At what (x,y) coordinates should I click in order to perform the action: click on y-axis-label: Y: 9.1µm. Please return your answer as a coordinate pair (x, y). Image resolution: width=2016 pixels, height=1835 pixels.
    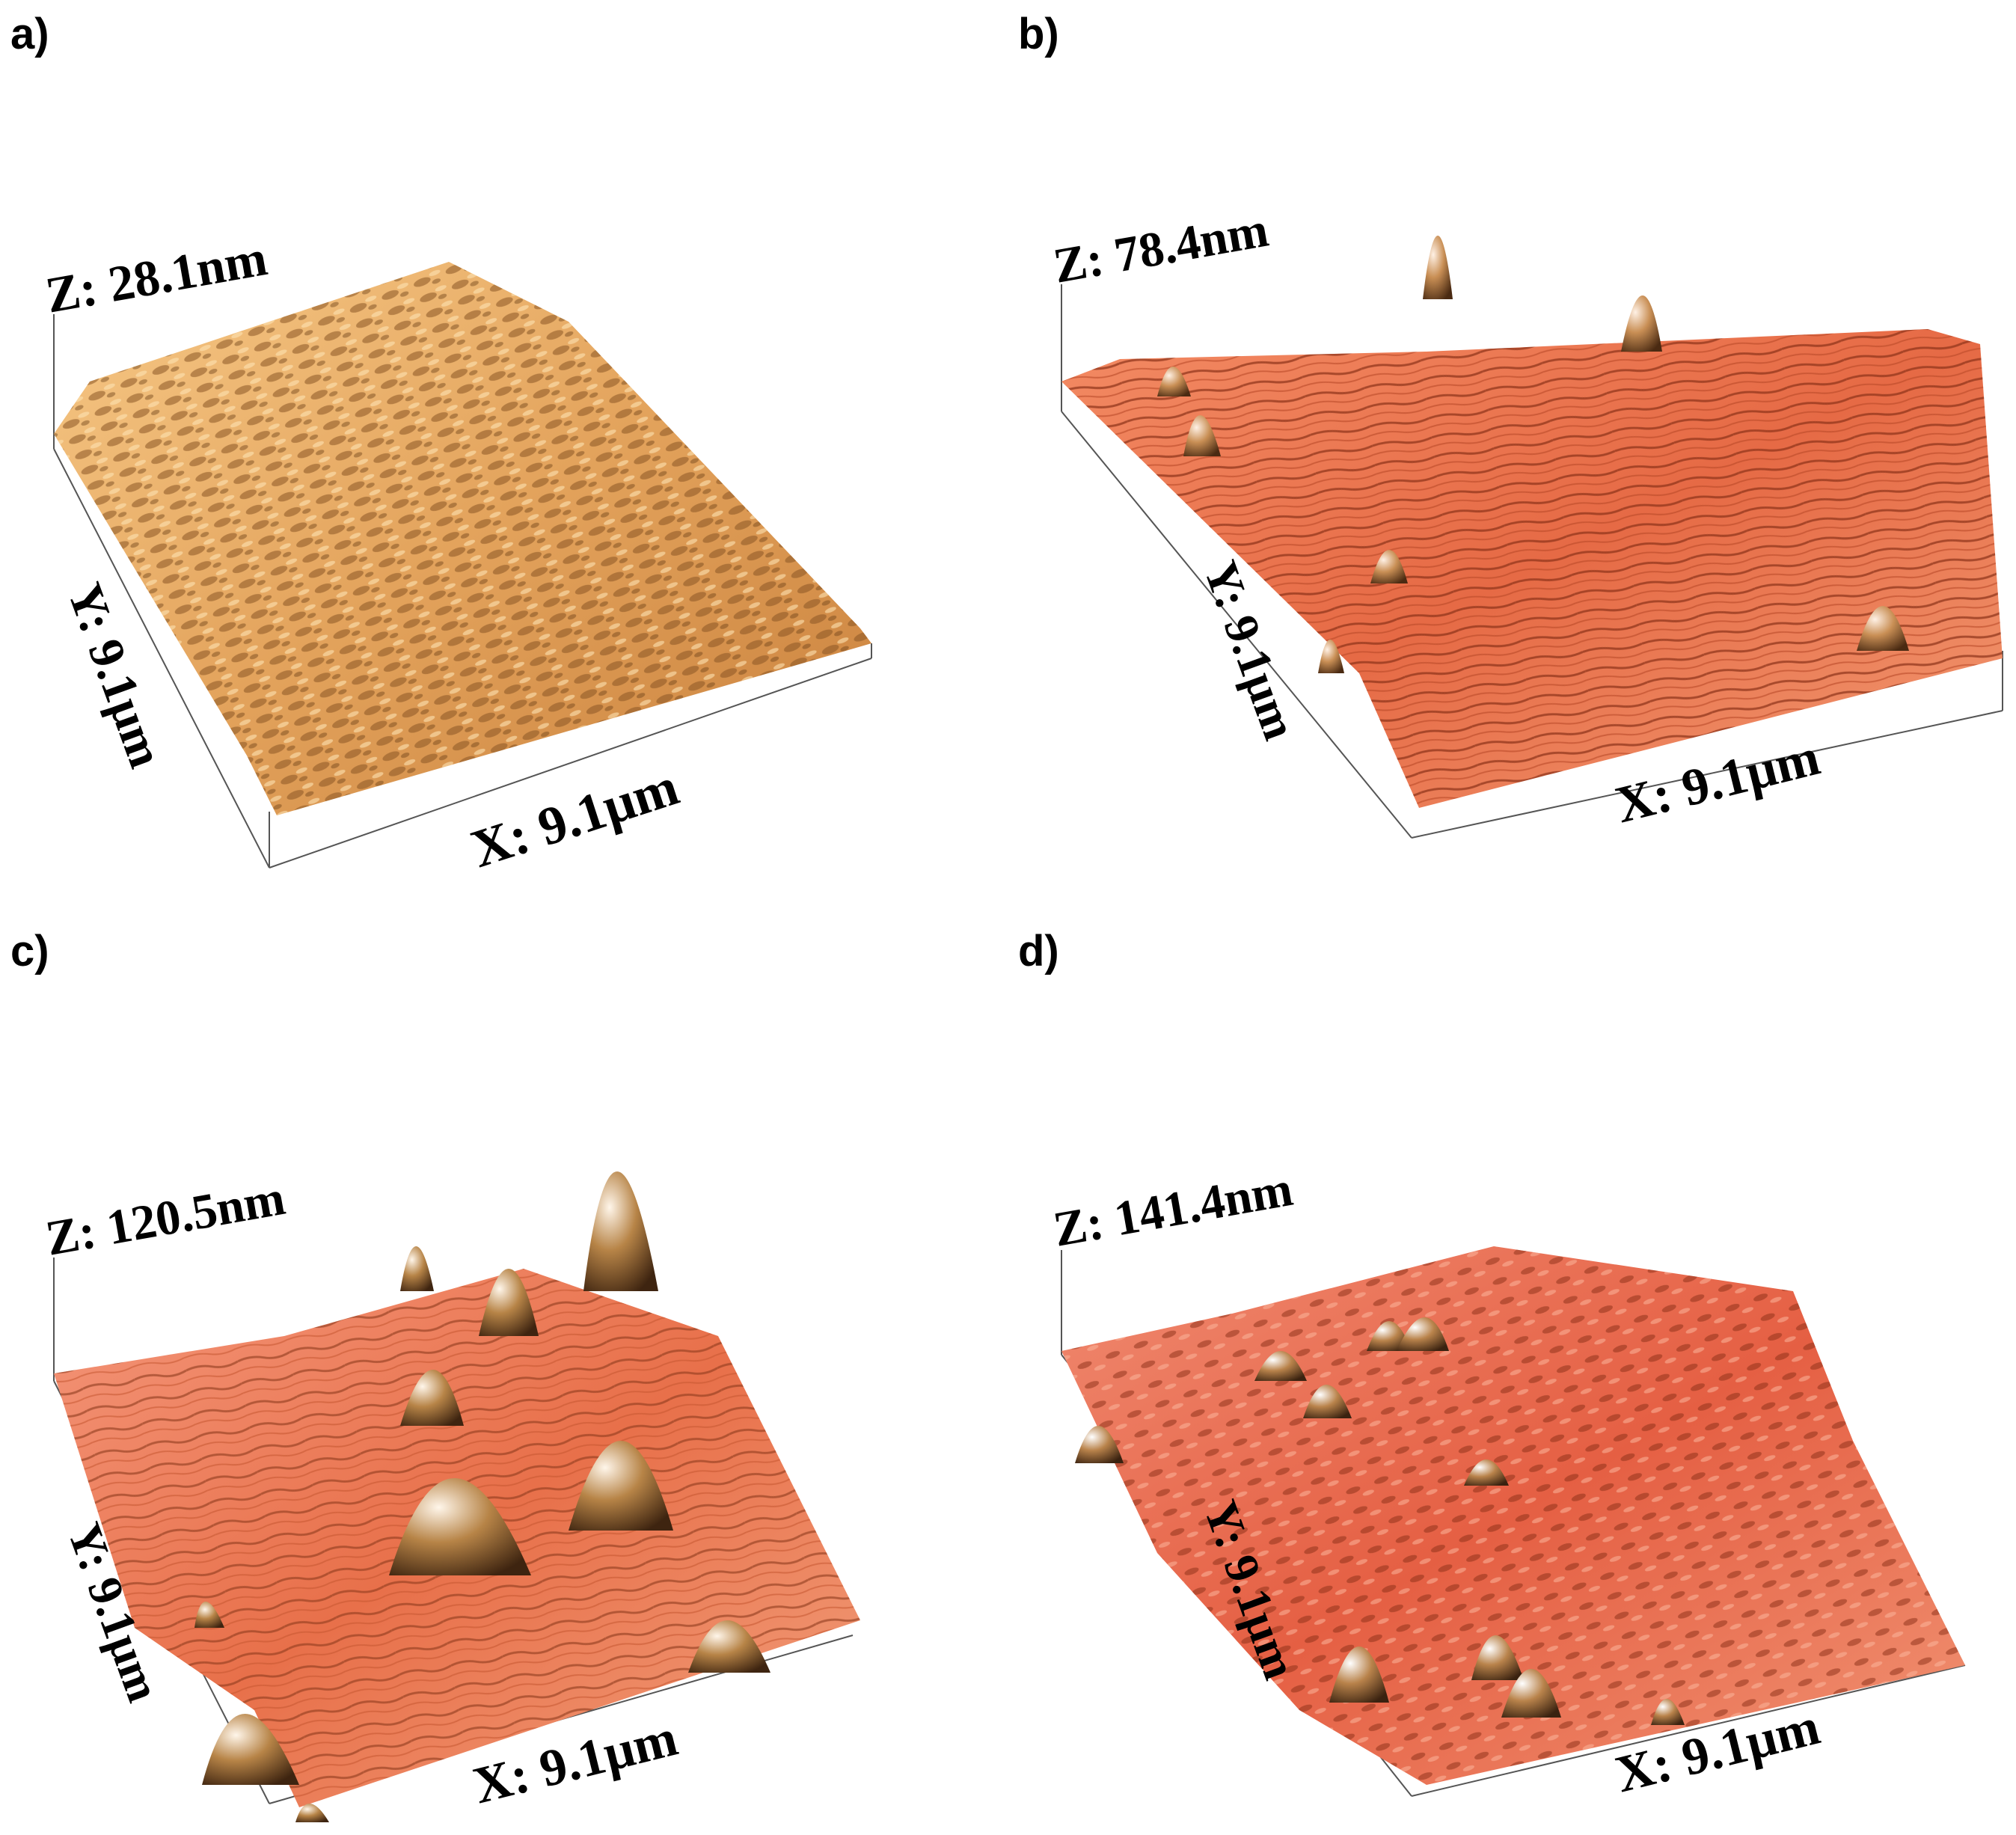
    Looking at the image, I should click on (115, 675).